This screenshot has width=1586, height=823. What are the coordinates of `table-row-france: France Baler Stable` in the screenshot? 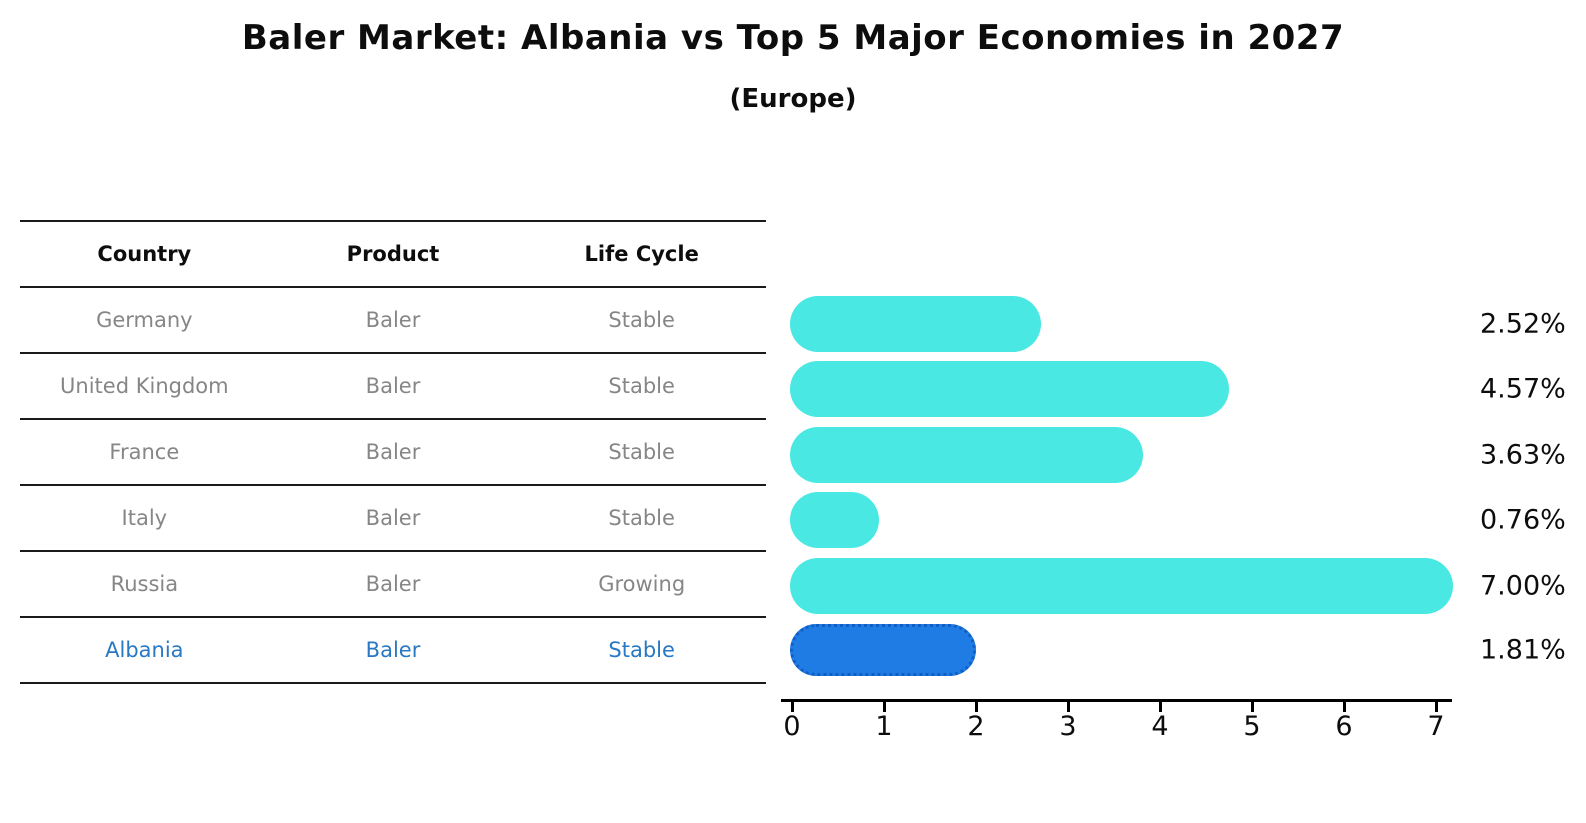 It's located at (393, 453).